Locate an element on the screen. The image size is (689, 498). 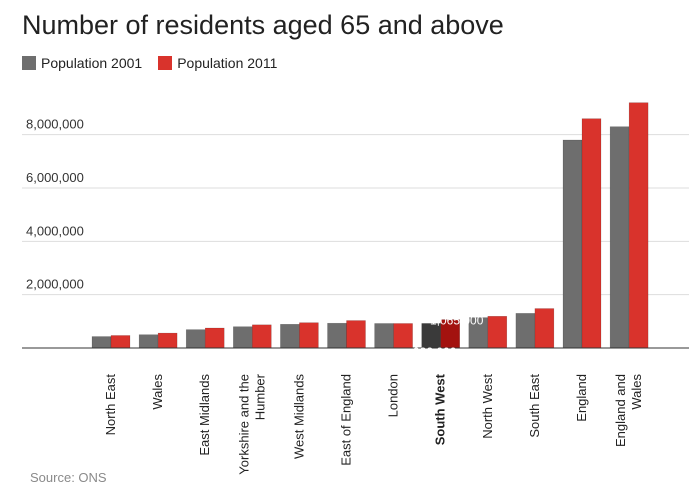
x-category-line: East of England is located at coordinates (346, 420).